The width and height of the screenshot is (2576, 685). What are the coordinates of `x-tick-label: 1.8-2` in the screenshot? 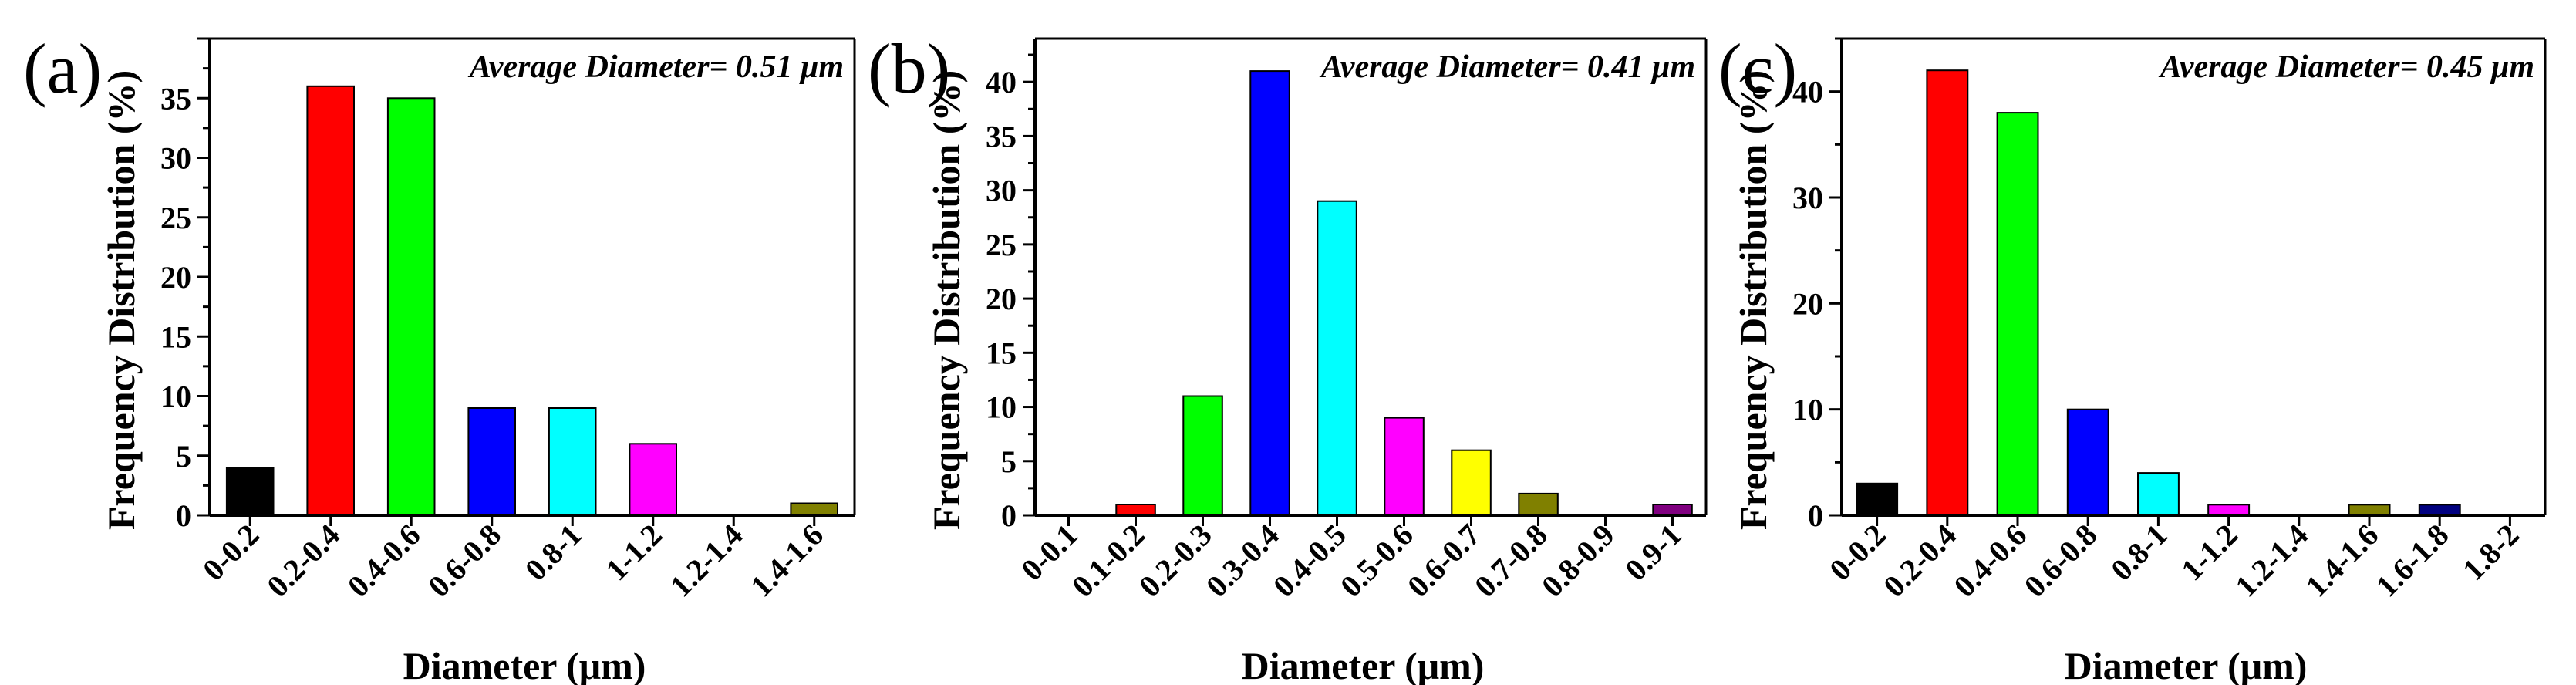 It's located at (2491, 553).